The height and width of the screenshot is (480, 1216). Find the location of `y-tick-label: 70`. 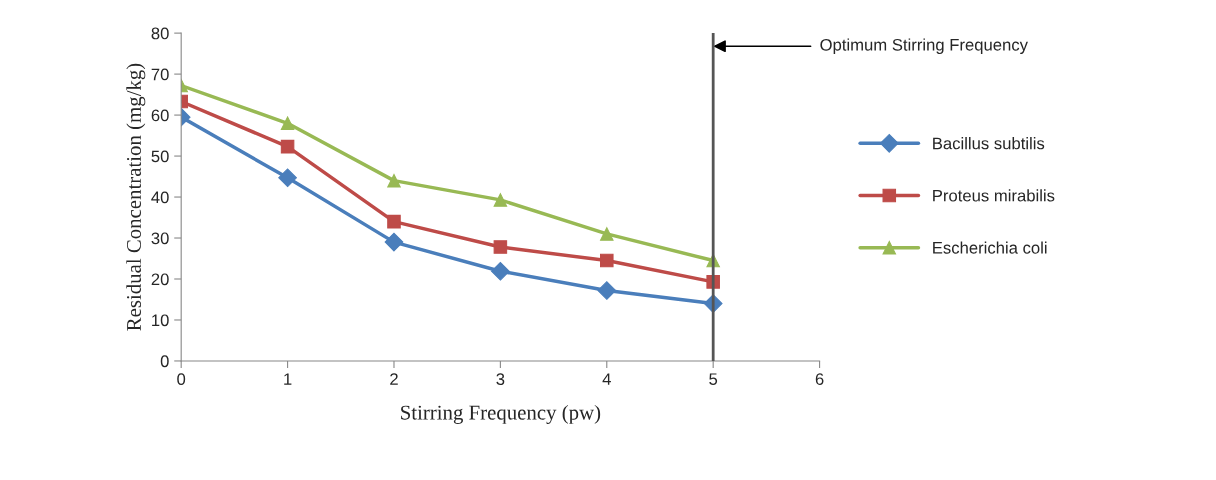

y-tick-label: 70 is located at coordinates (160, 74).